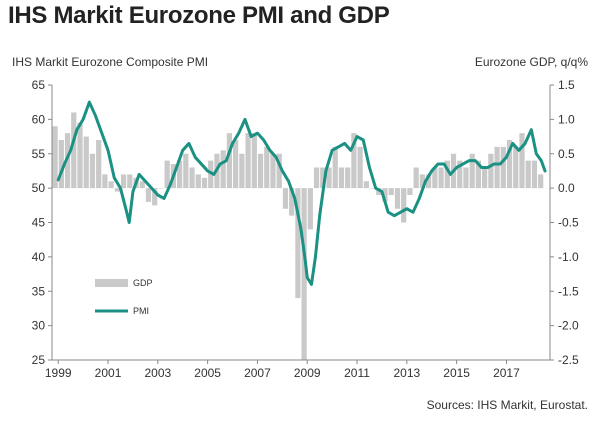 This screenshot has height=426, width=600. I want to click on right-tick-label: 1.0, so click(566, 119).